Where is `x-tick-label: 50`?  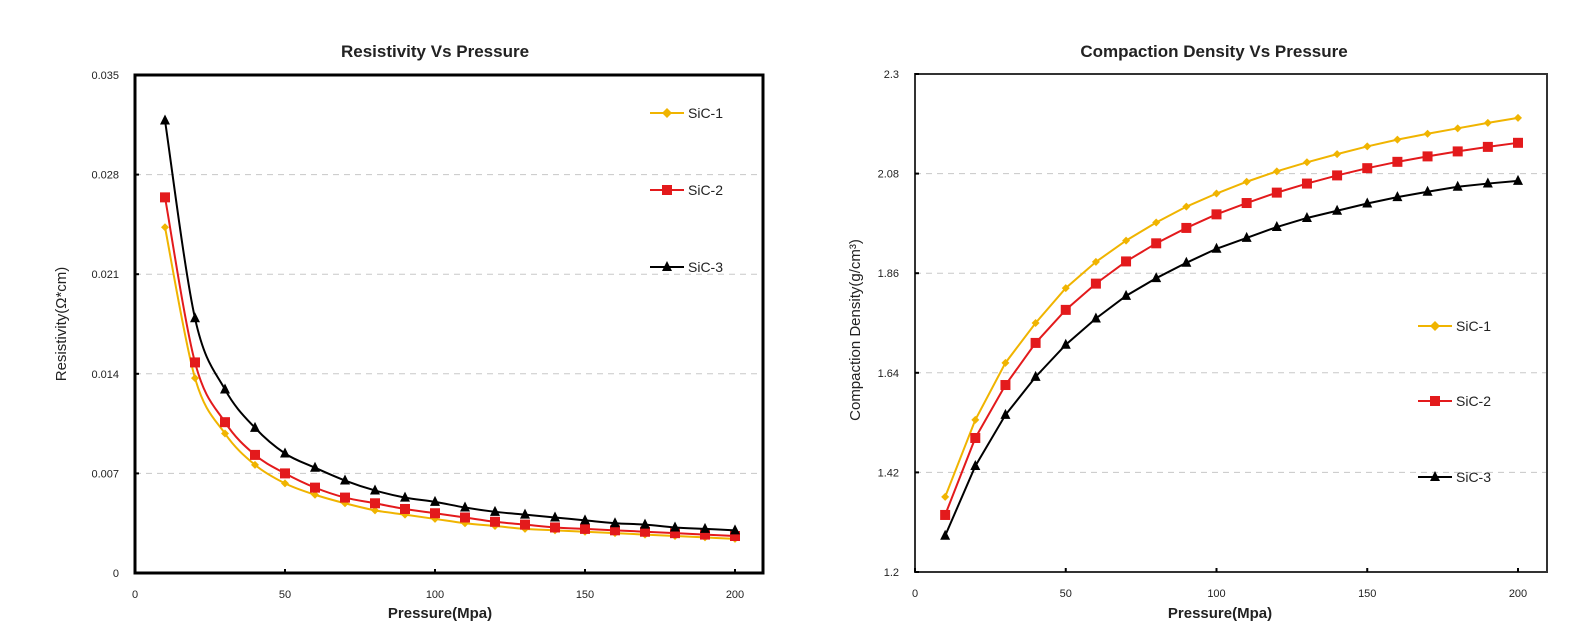 x-tick-label: 50 is located at coordinates (1066, 594).